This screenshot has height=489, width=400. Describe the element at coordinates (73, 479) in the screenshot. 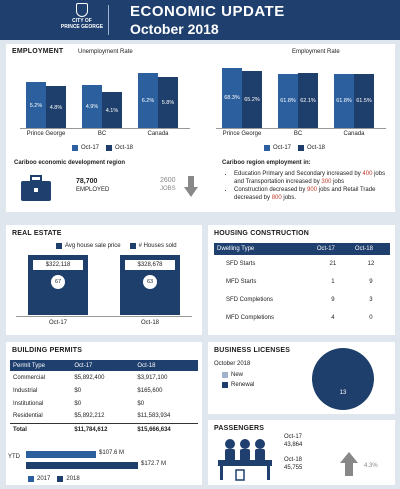

I see `legend-2018: 2018` at that location.